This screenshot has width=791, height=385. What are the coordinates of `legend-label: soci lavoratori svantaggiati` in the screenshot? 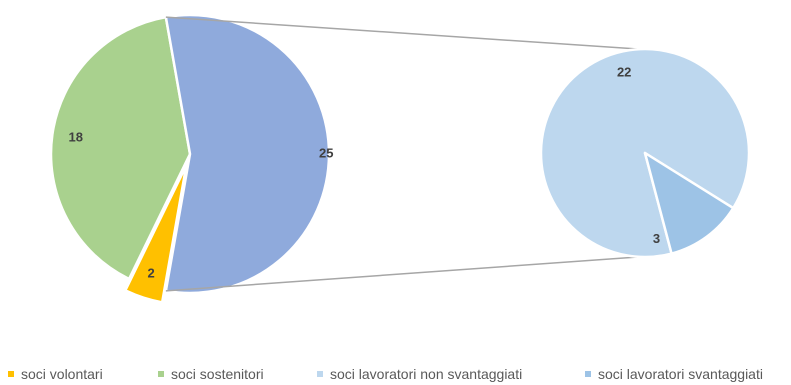 It's located at (680, 374).